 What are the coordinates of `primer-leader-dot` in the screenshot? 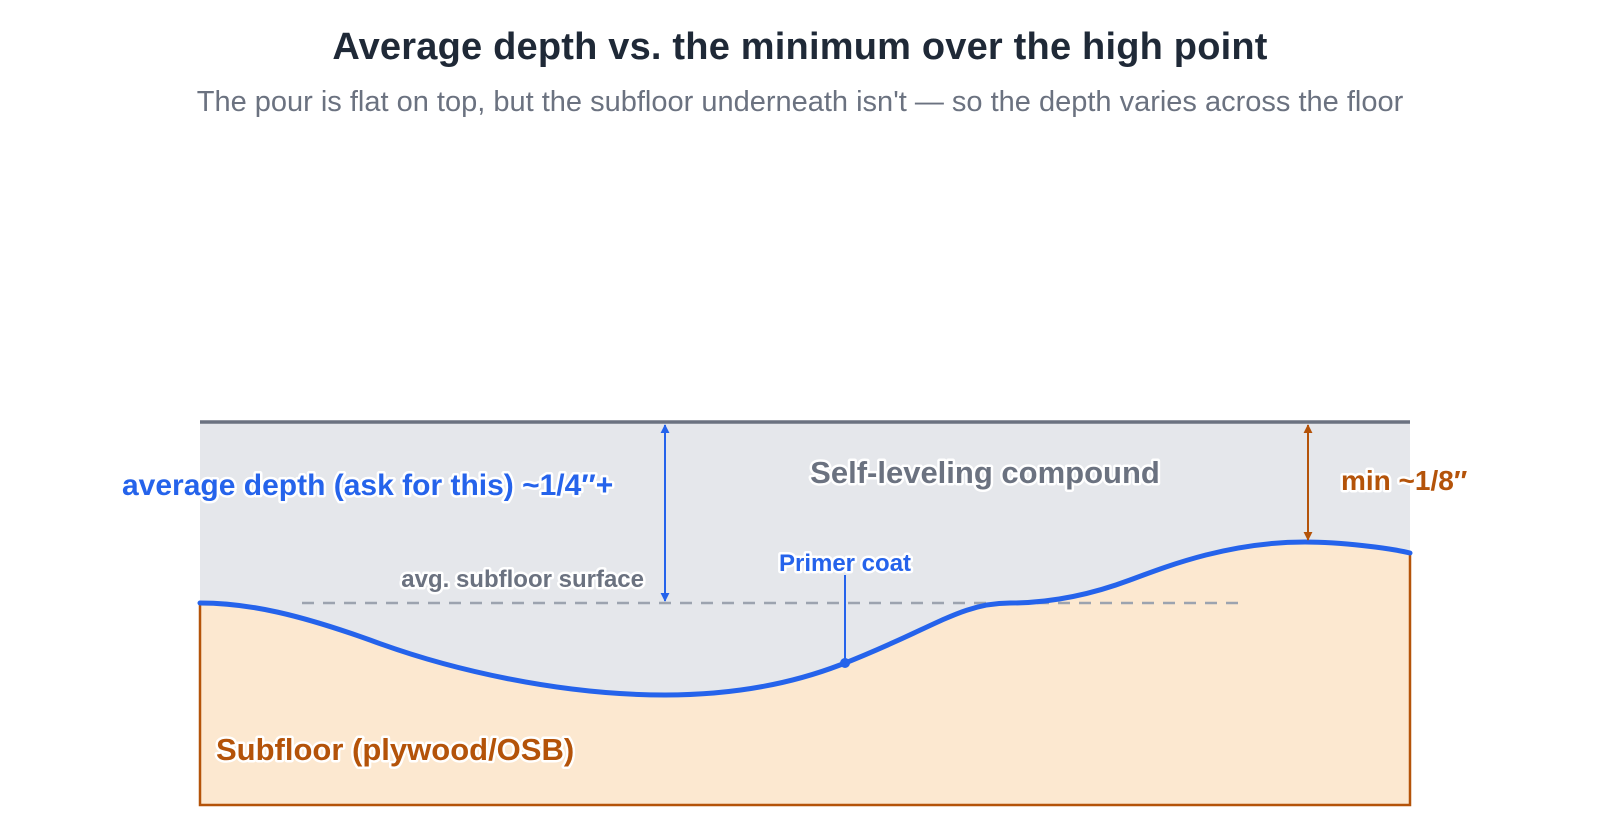 It's located at (845, 663).